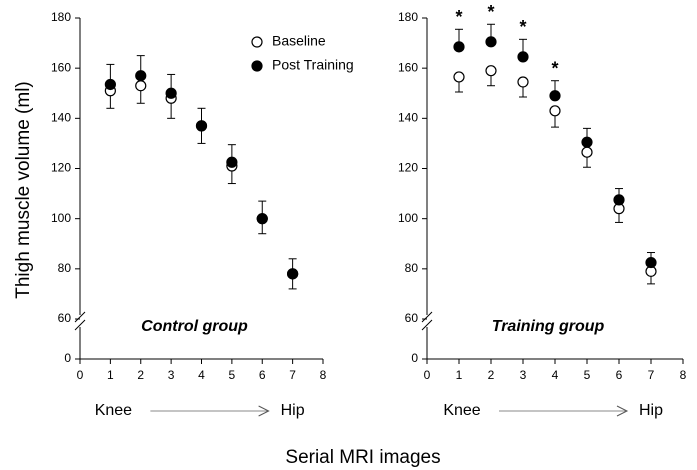 The height and width of the screenshot is (470, 697). What do you see at coordinates (194, 326) in the screenshot?
I see `panel-label: Control group` at bounding box center [194, 326].